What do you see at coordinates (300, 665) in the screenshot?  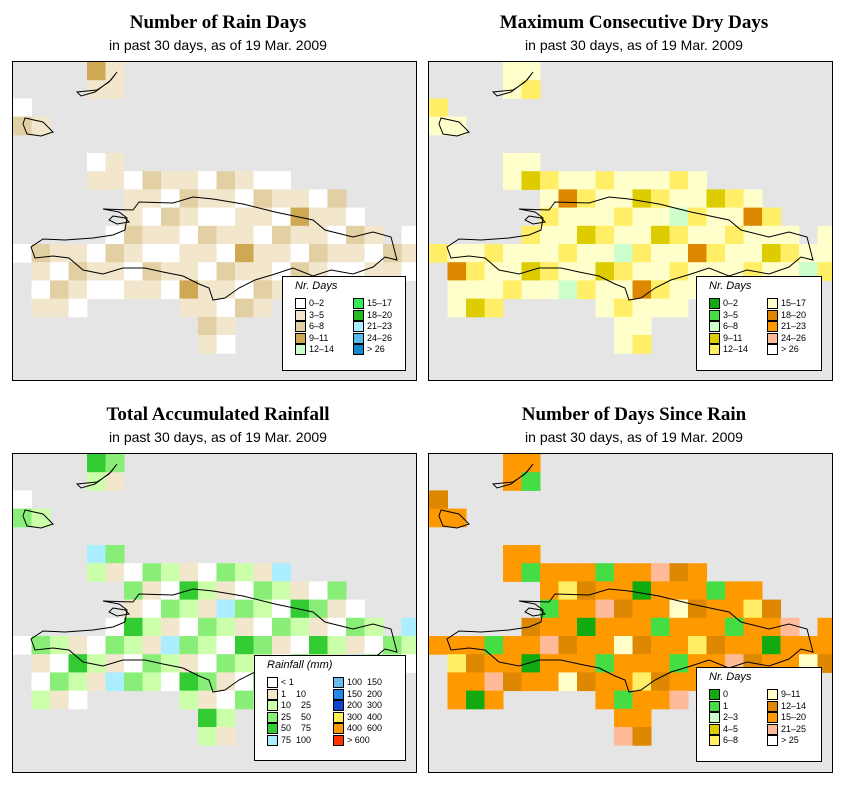 I see `legend-title: Rainfall (mm)` at bounding box center [300, 665].